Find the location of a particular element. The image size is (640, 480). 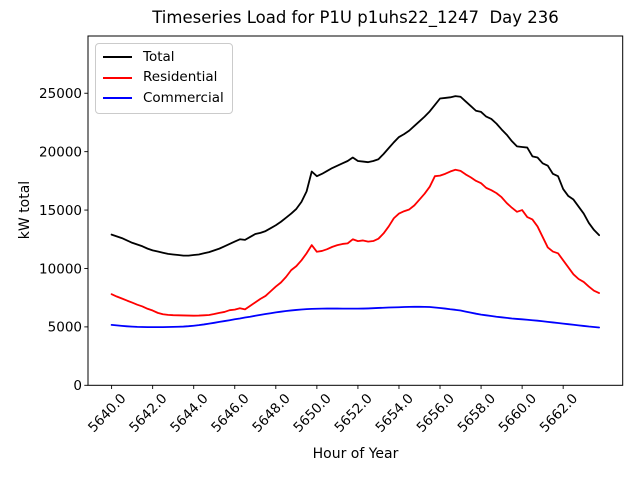

x-tick-label: 5656.0 is located at coordinates (436, 413).